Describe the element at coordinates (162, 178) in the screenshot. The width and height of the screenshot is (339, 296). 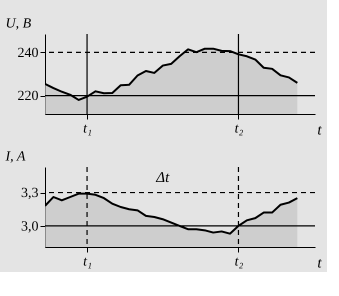
I see `annotation: Δt` at that location.